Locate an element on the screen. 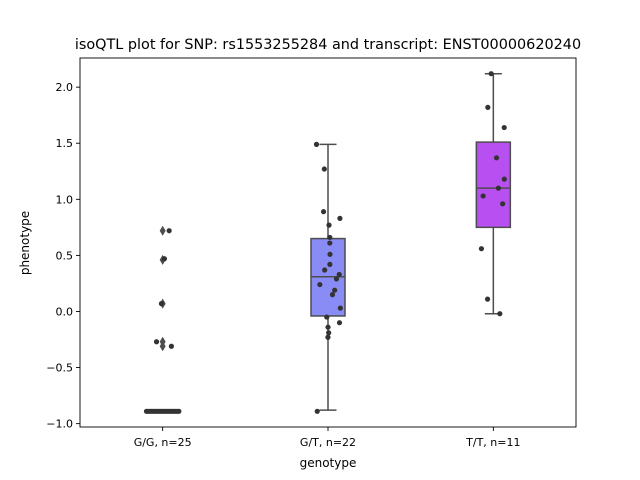  x-axis-label: genotype is located at coordinates (328, 463).